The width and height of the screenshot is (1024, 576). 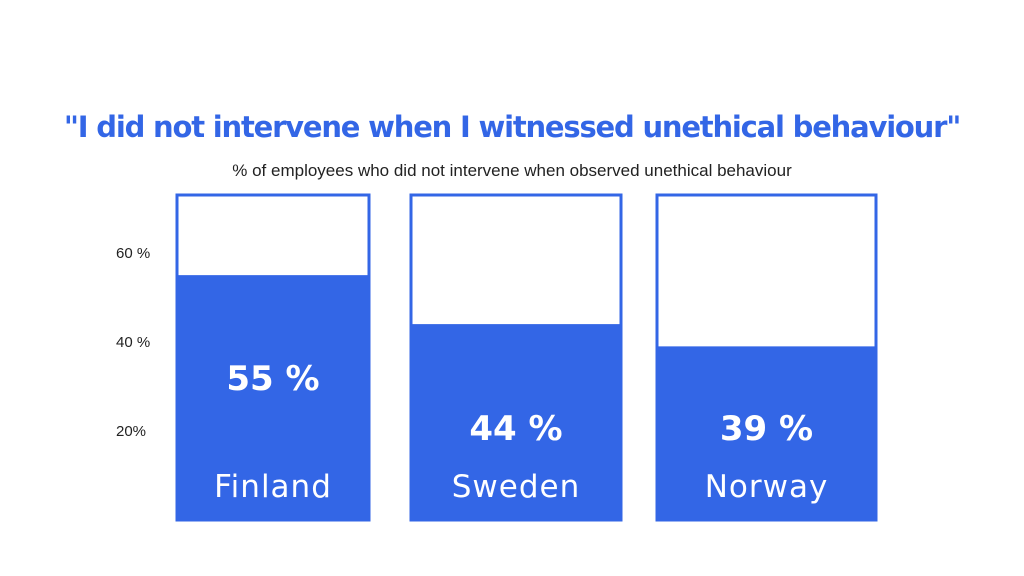 I want to click on bar-value-label: 44 %, so click(x=515, y=429).